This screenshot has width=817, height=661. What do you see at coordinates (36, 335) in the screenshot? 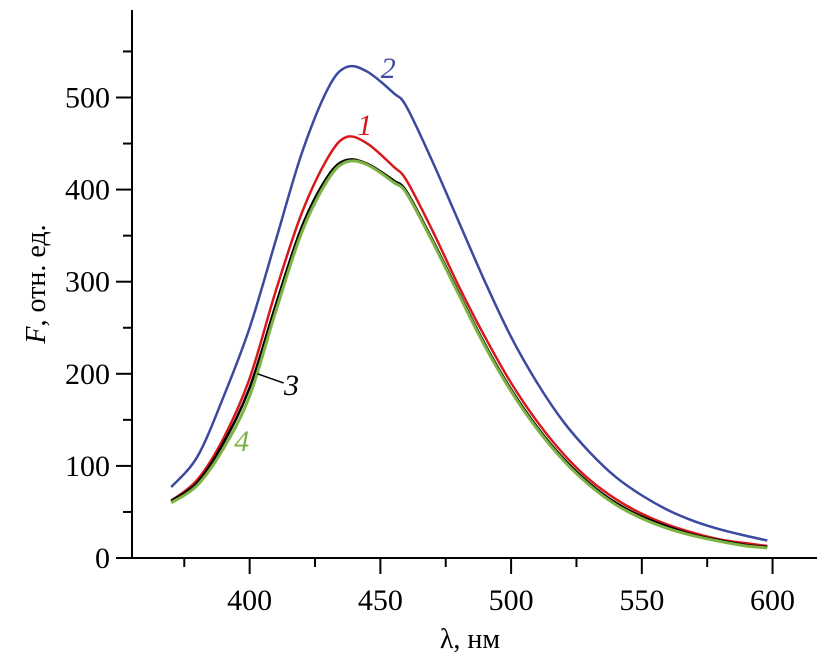
I see `y-axis-label-symbol: F` at bounding box center [36, 335].